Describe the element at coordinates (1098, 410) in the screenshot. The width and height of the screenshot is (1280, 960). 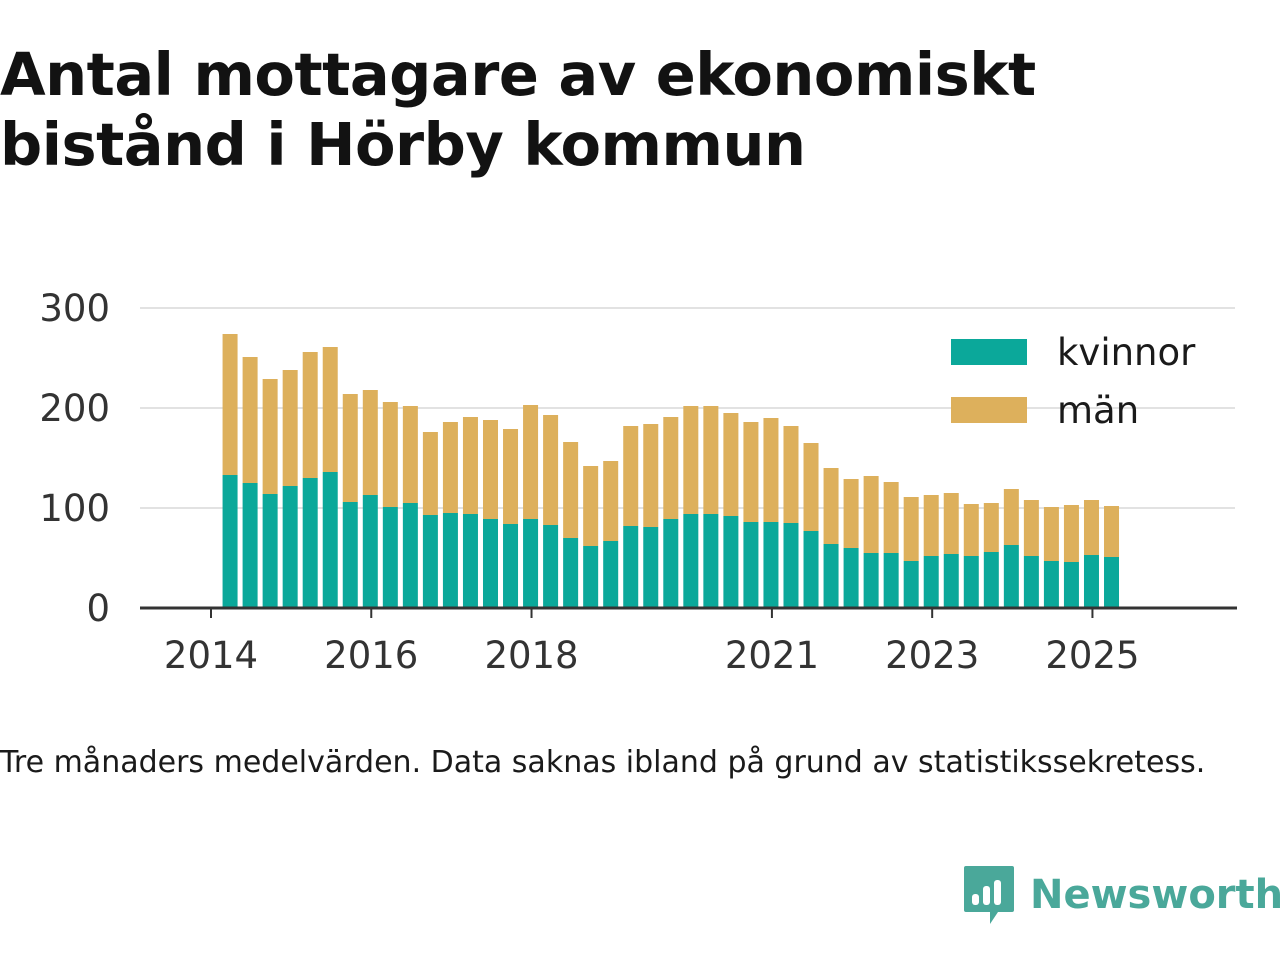
I see `legend-label-1: män` at that location.